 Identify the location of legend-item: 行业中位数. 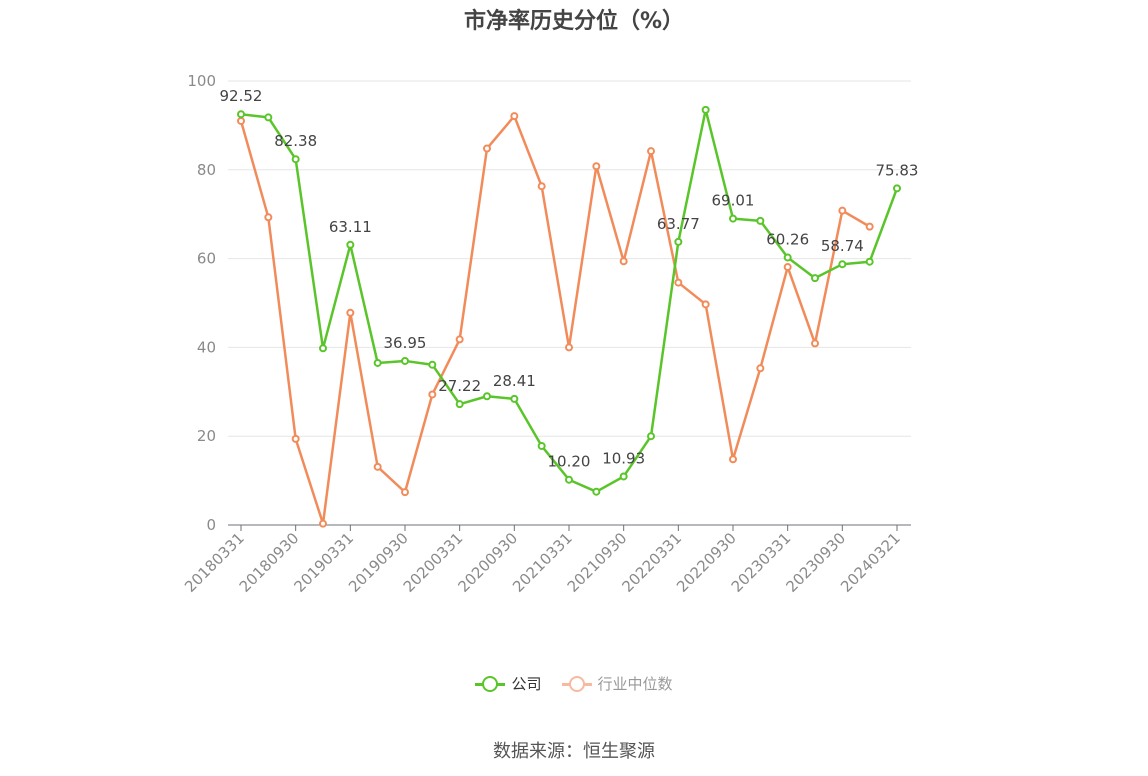
(617, 683).